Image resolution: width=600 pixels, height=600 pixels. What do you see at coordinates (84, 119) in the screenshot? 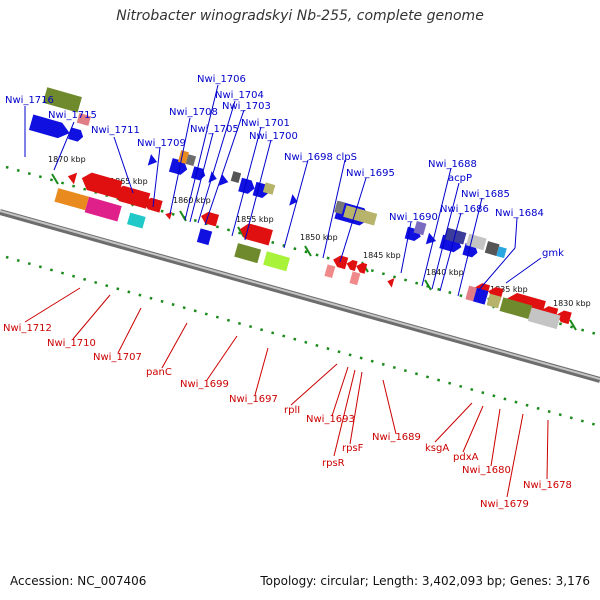
I see `gene-box-pink` at bounding box center [84, 119].